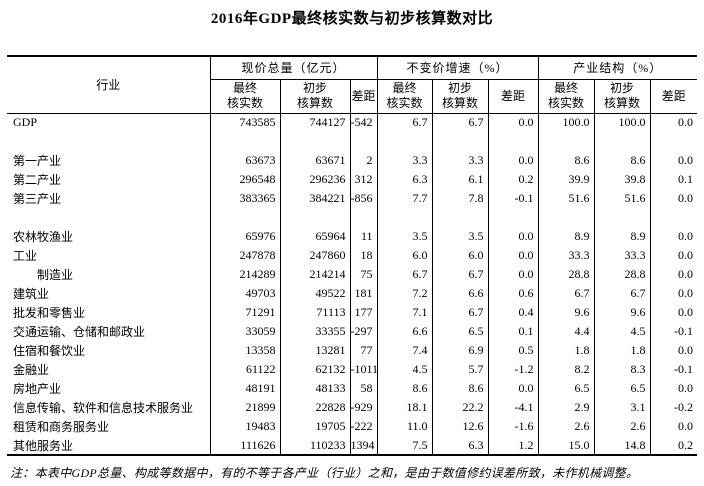  Describe the element at coordinates (363, 445) in the screenshot. I see `cell-value: 1394` at that location.